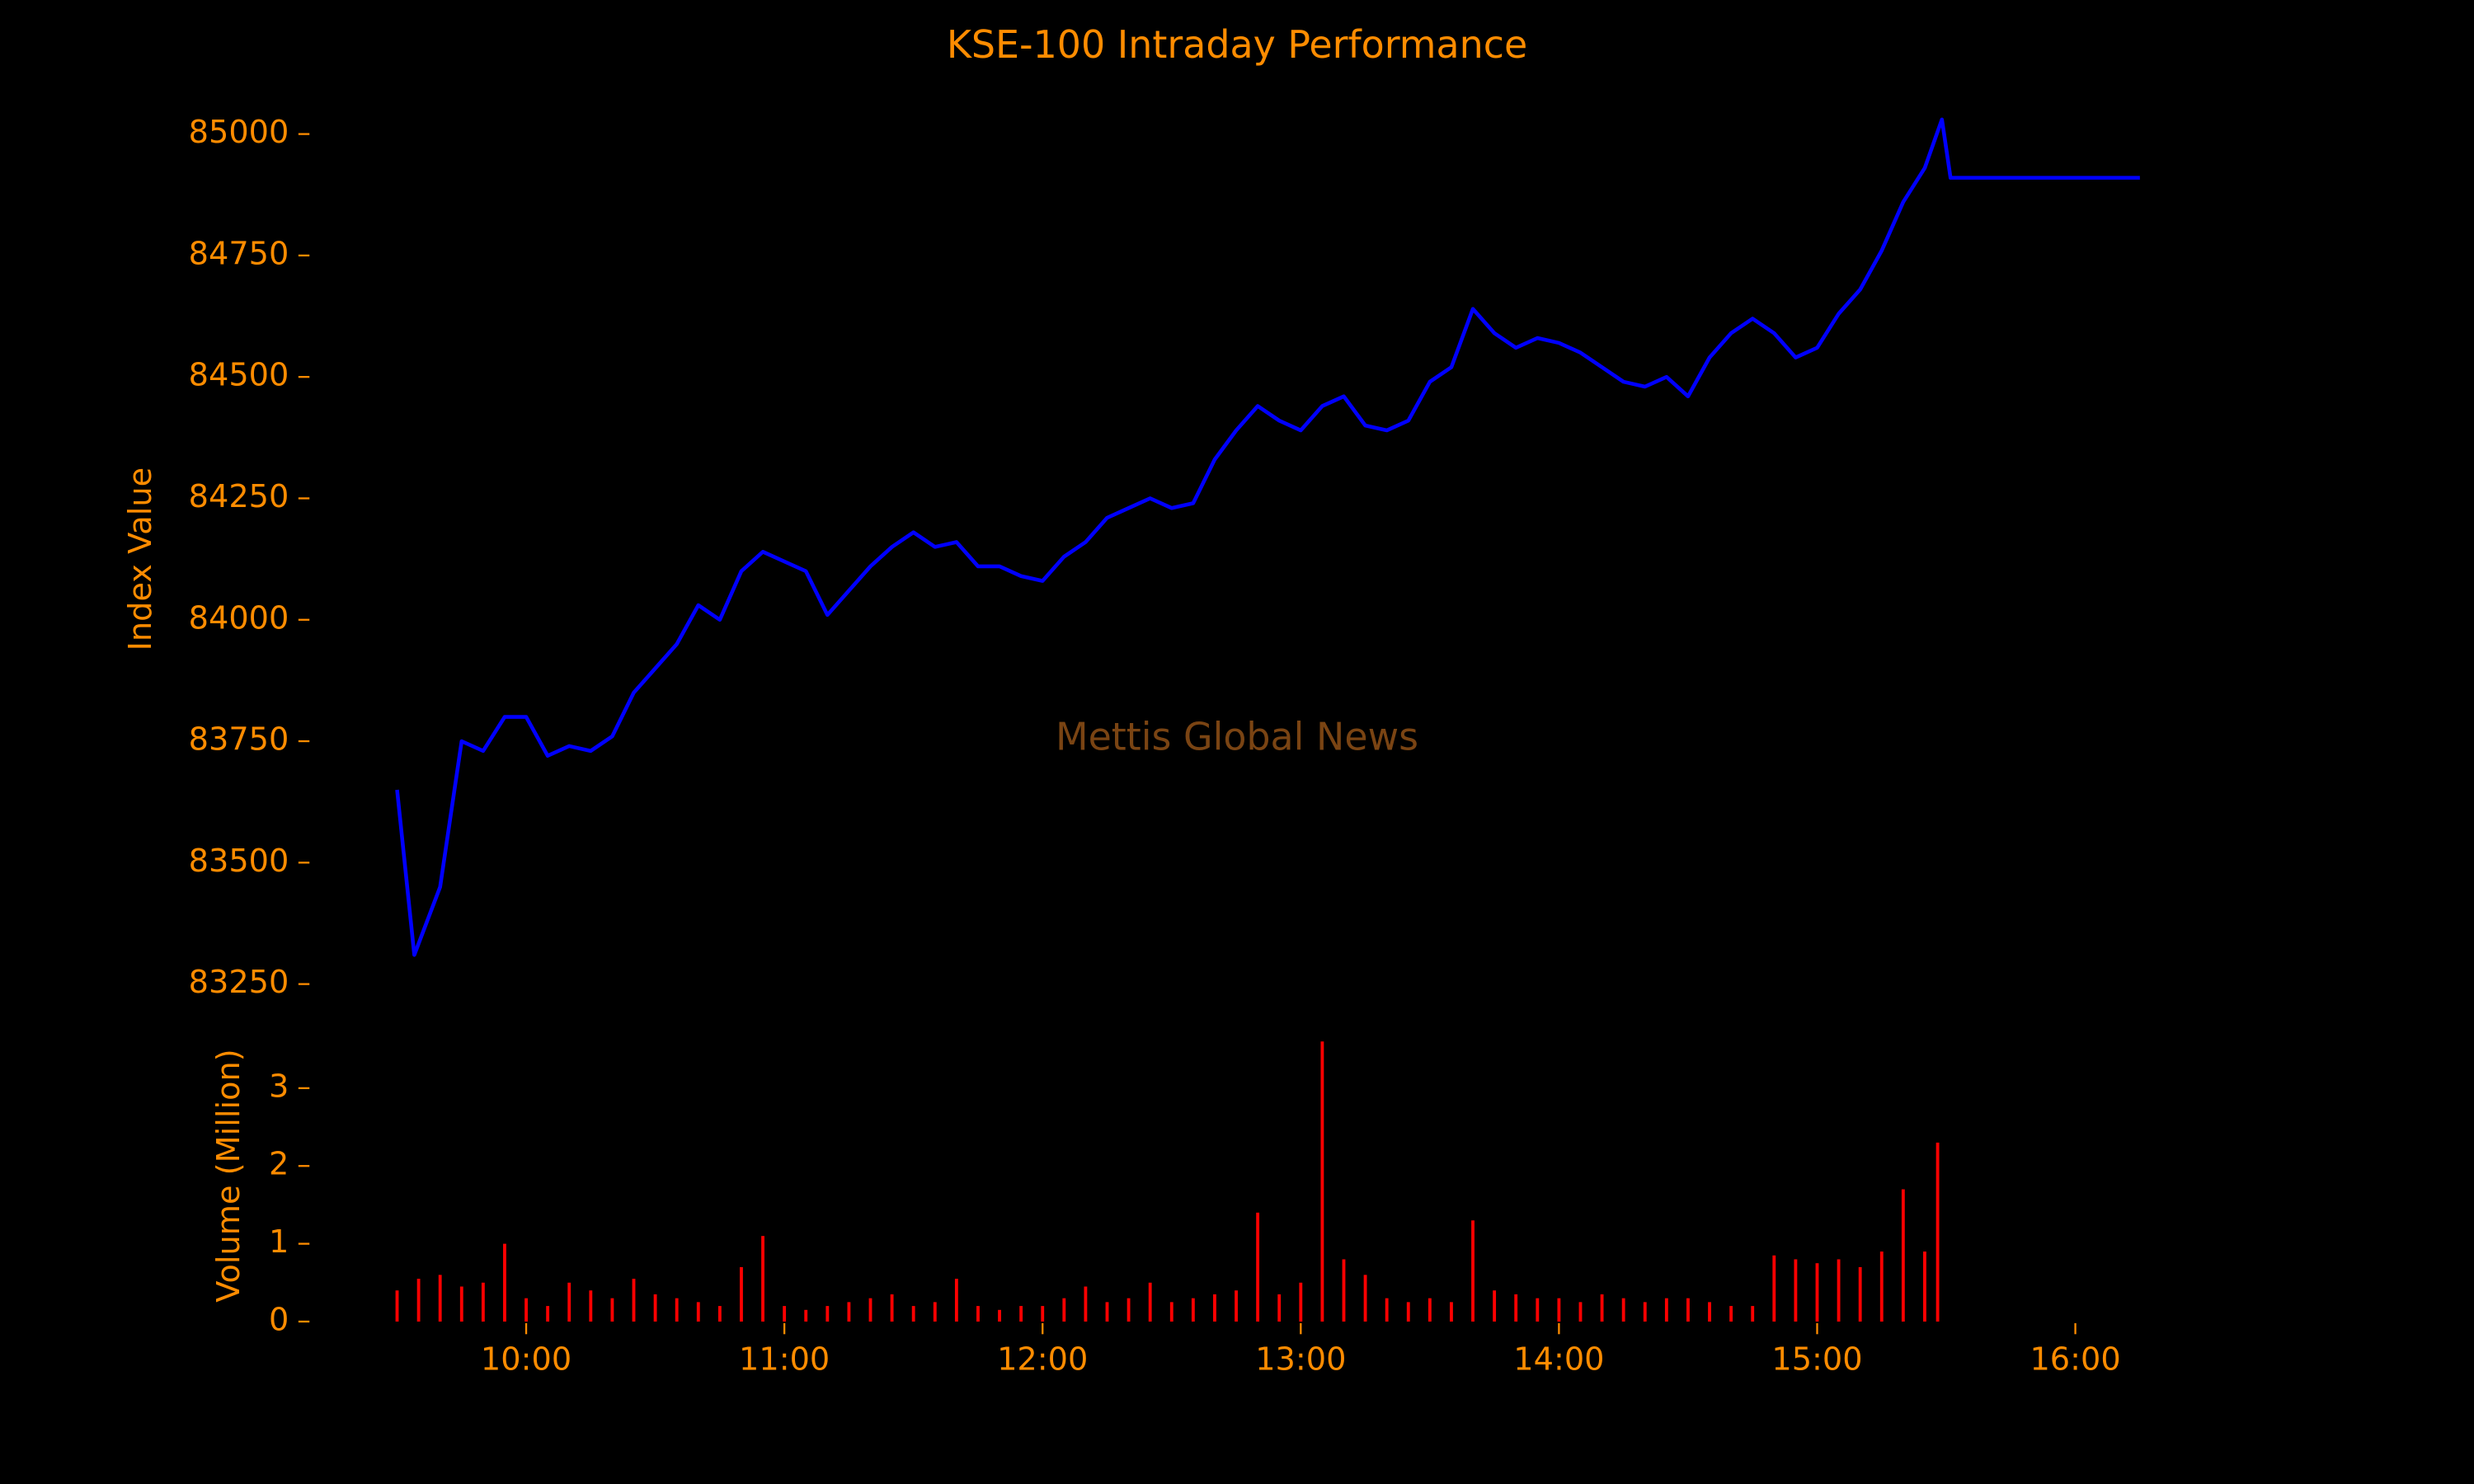 The image size is (2474, 1484). What do you see at coordinates (1558, 1359) in the screenshot?
I see `x-tick-label: 14:00` at bounding box center [1558, 1359].